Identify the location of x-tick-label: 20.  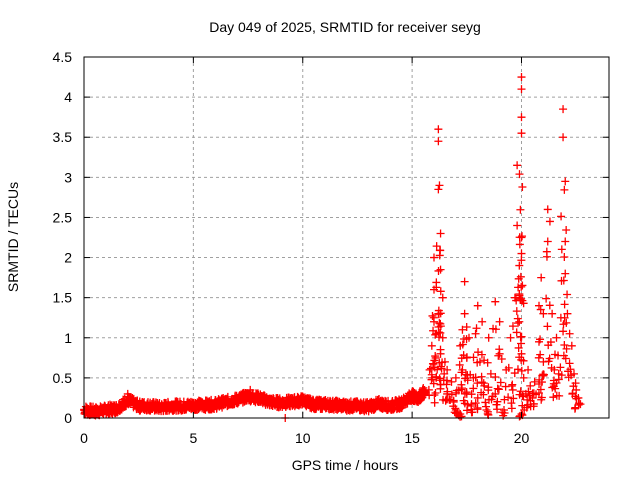
(522, 438).